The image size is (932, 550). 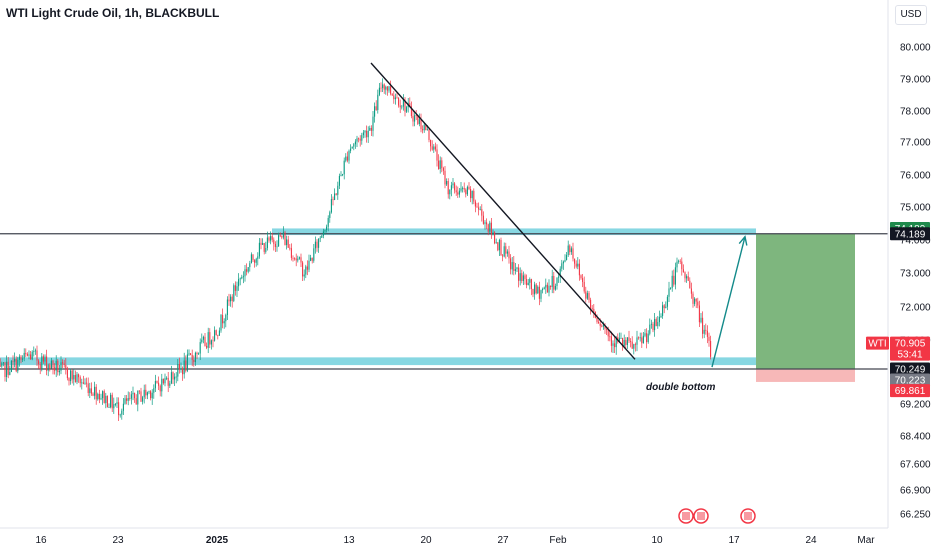 I want to click on x-tick-label: 13, so click(x=349, y=540).